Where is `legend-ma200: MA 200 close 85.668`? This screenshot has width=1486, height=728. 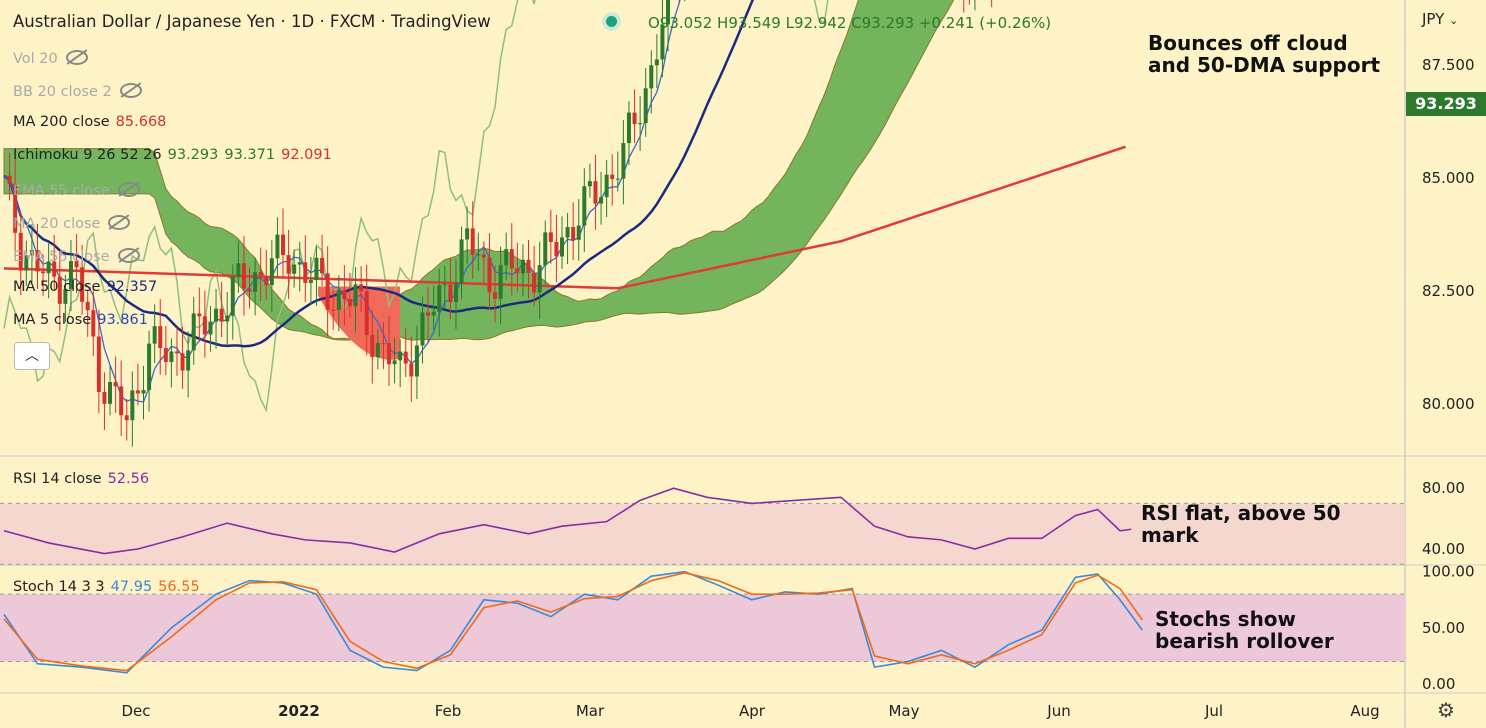 legend-ma200: MA 200 close 85.668 is located at coordinates (89, 122).